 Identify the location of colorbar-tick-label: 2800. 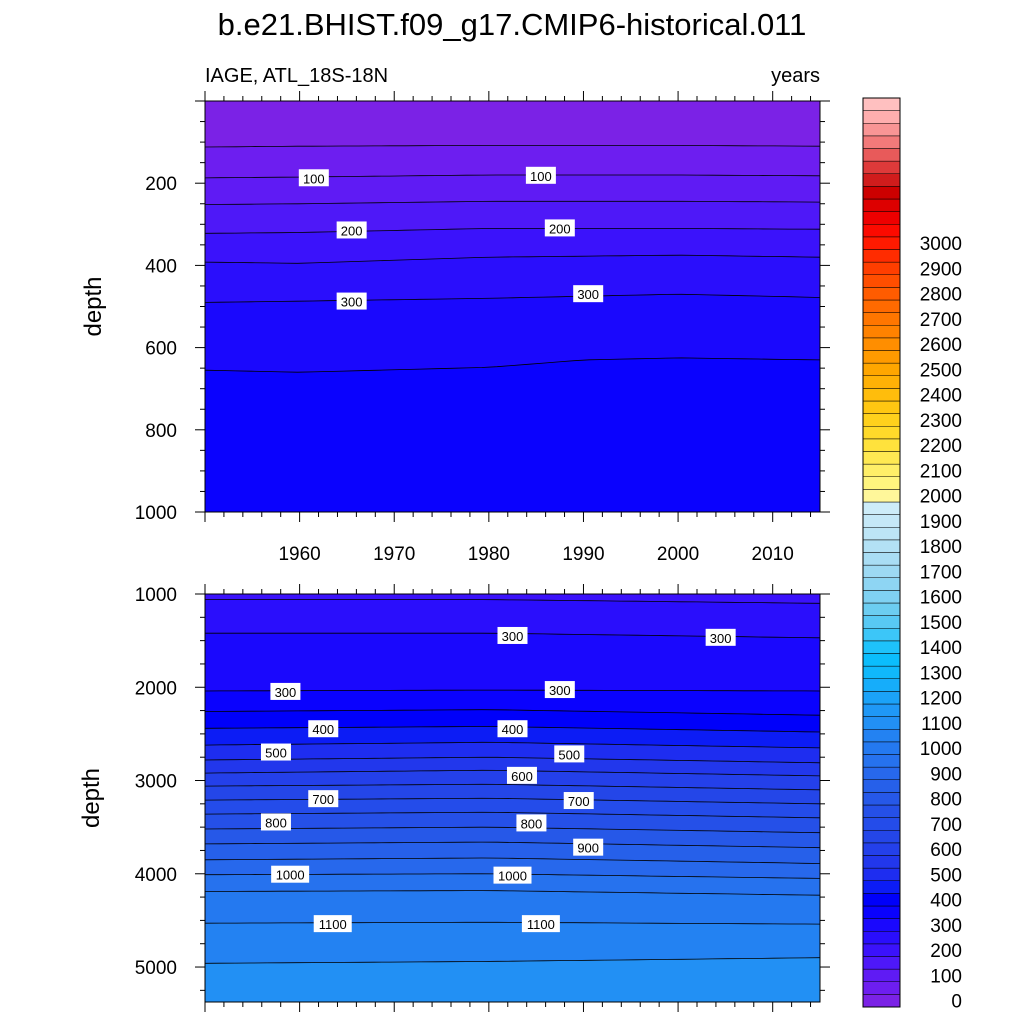
(941, 295).